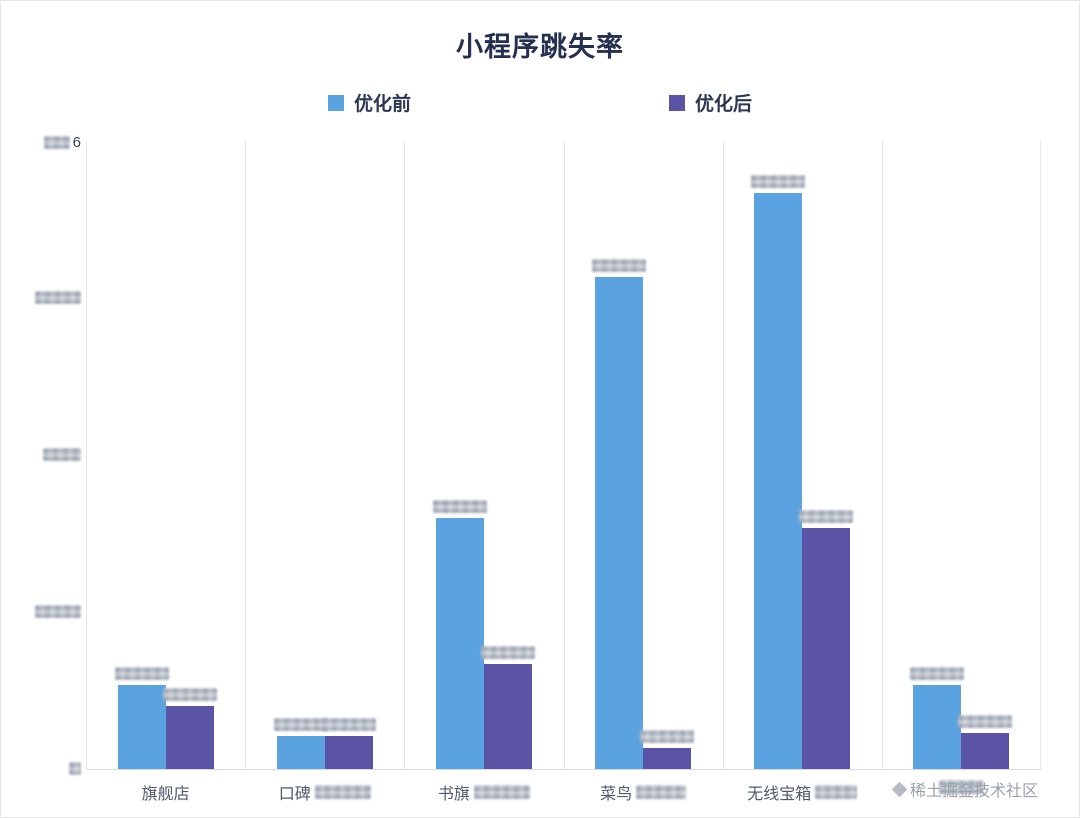 This screenshot has width=1080, height=818. What do you see at coordinates (667, 758) in the screenshot?
I see `bar-series2-cat4` at bounding box center [667, 758].